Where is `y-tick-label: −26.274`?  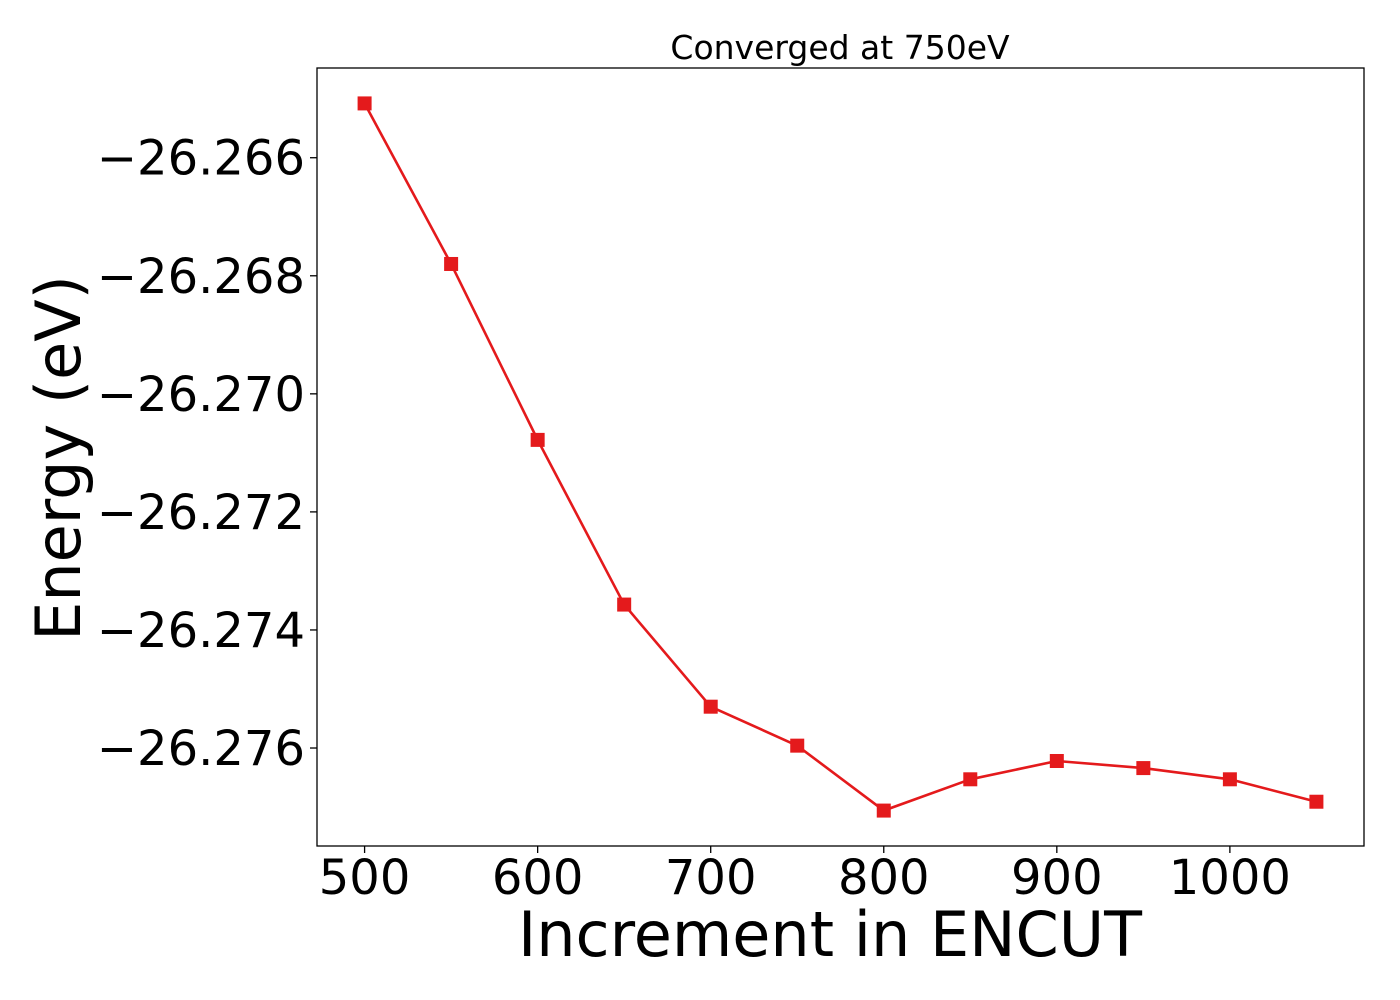 y-tick-label: −26.274 is located at coordinates (201, 631).